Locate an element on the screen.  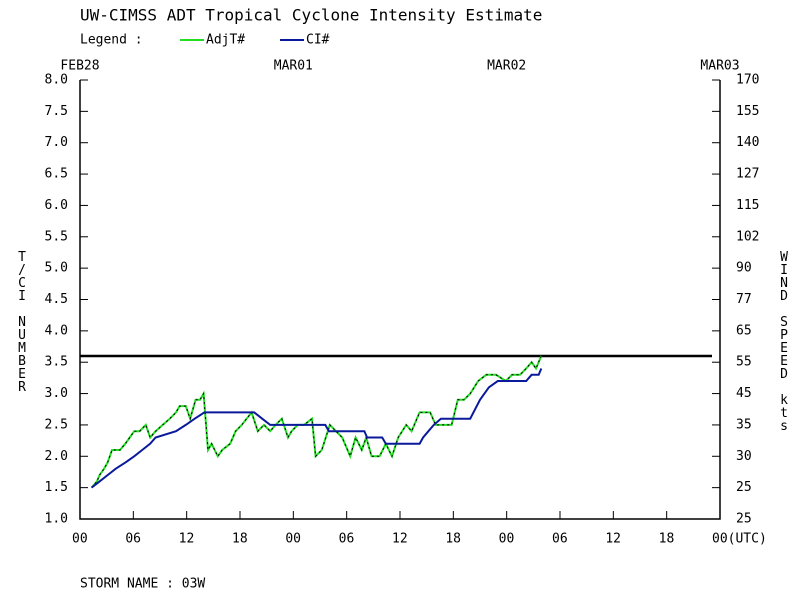
date-label: MAR01 is located at coordinates (293, 66).